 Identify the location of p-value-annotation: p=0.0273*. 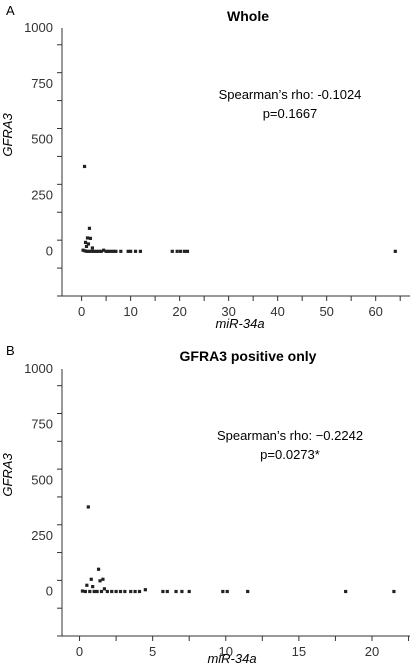
(290, 454).